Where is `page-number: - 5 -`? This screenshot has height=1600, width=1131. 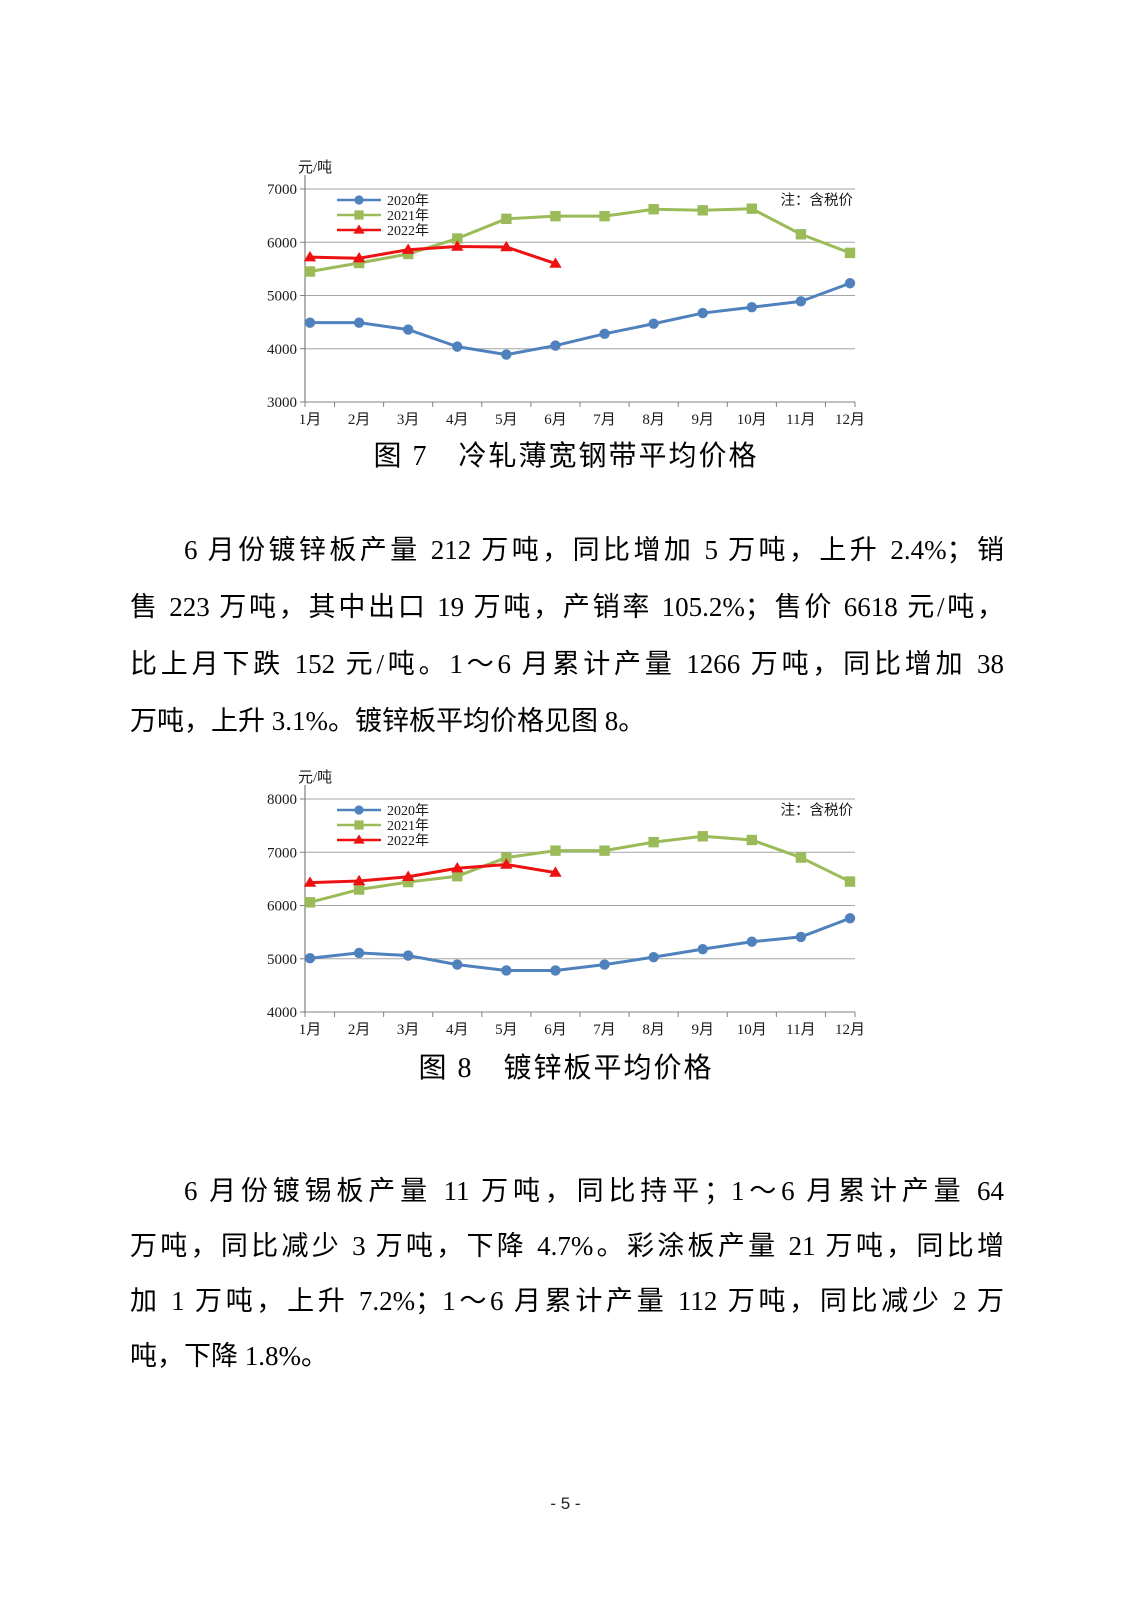 page-number: - 5 - is located at coordinates (565, 1503).